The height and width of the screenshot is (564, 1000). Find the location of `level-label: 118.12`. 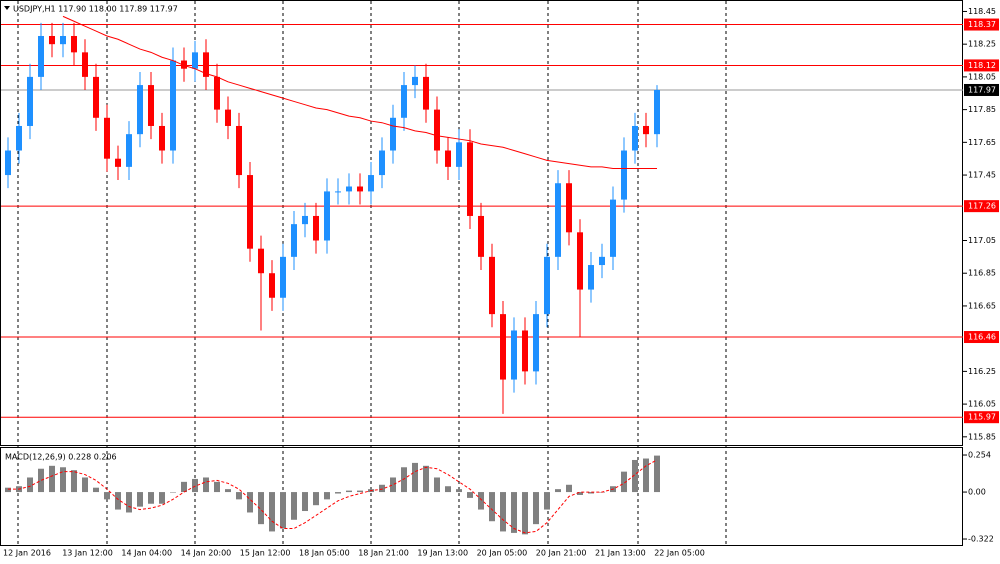

level-label: 118.12 is located at coordinates (982, 65).